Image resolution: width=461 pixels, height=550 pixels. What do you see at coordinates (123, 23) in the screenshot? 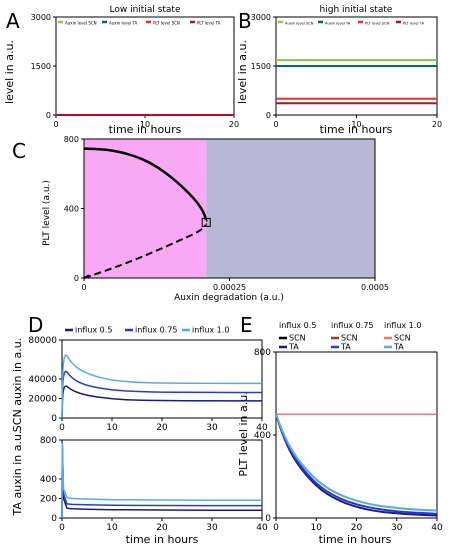
I see `panel-a-legend-2-label: Auxin level TA` at bounding box center [123, 23].